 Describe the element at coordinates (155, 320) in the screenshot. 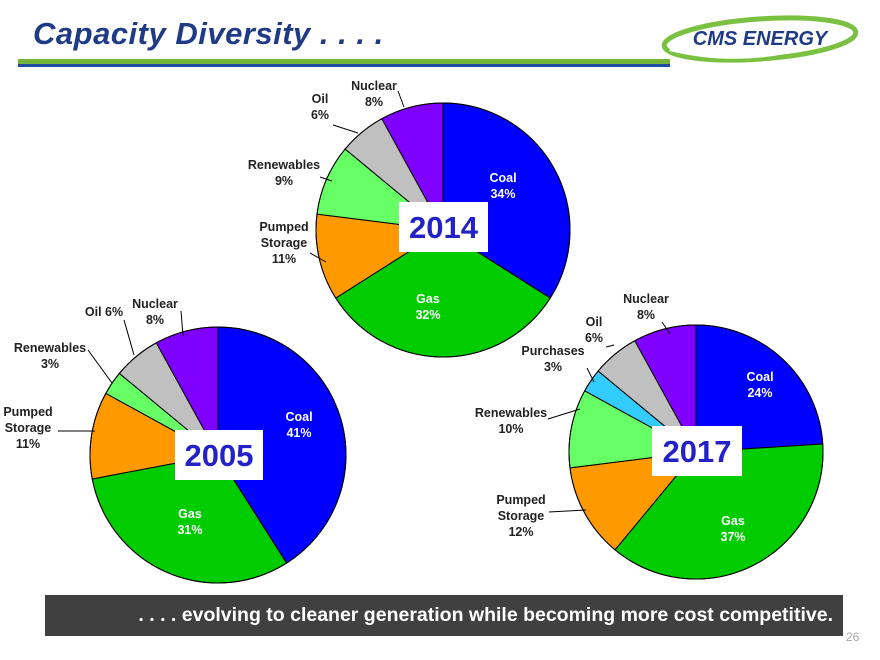

I see `data-label-2005-nuclear-line: 8%` at that location.